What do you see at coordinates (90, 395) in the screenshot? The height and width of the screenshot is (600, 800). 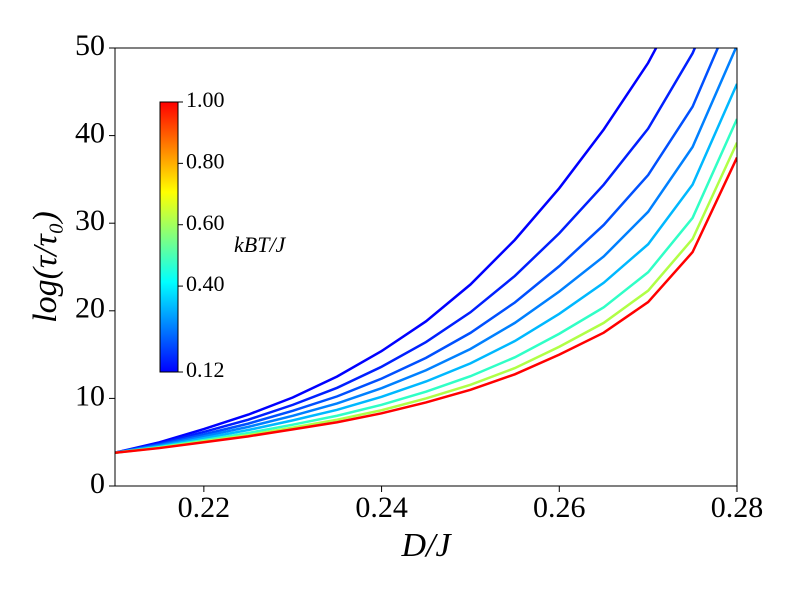 I see `y-tick-label: 10` at bounding box center [90, 395].